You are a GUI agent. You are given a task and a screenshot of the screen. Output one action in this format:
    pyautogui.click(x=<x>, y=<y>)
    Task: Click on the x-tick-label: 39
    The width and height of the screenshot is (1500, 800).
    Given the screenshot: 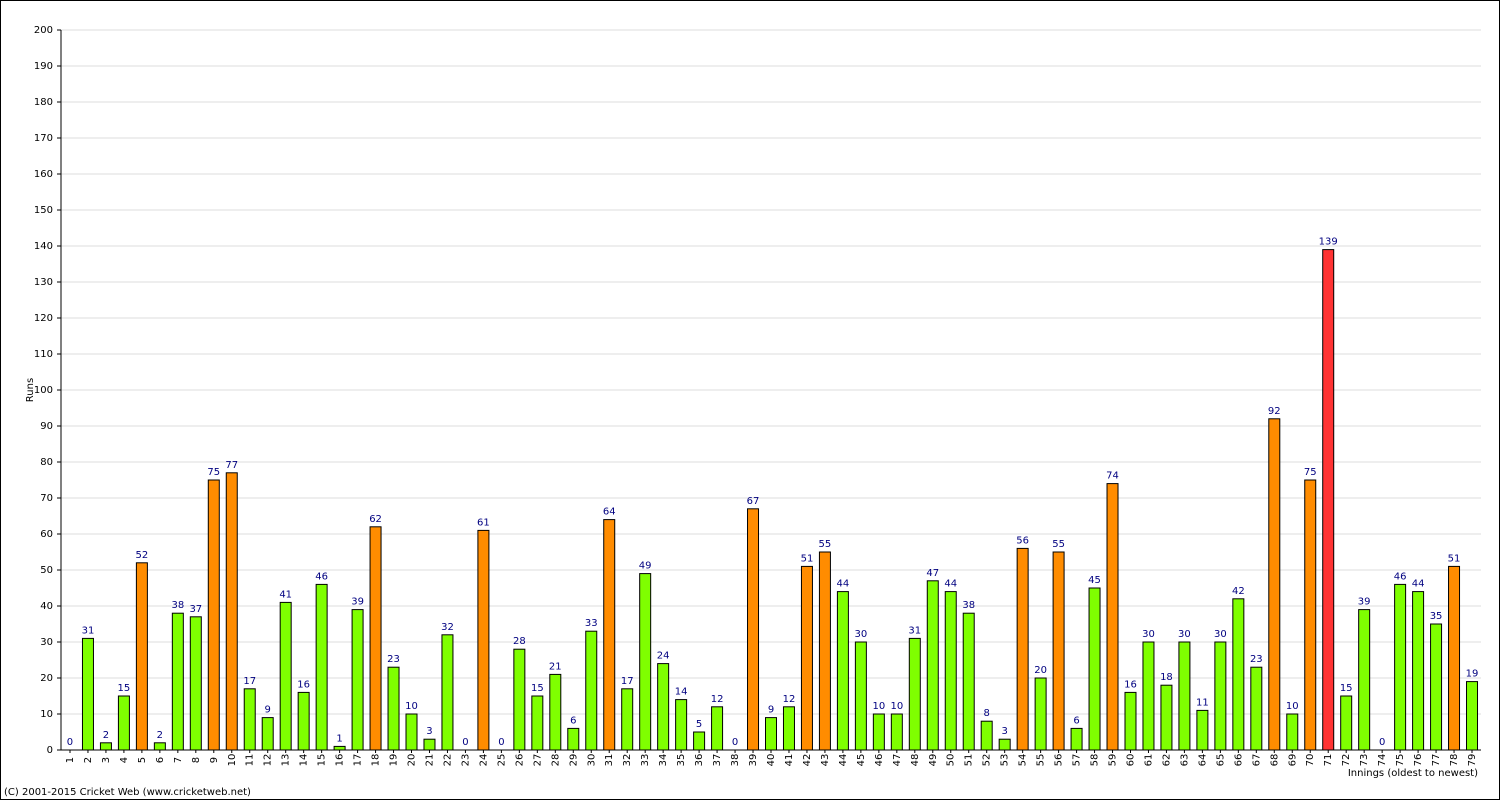 What is the action you would take?
    pyautogui.click(x=753, y=760)
    